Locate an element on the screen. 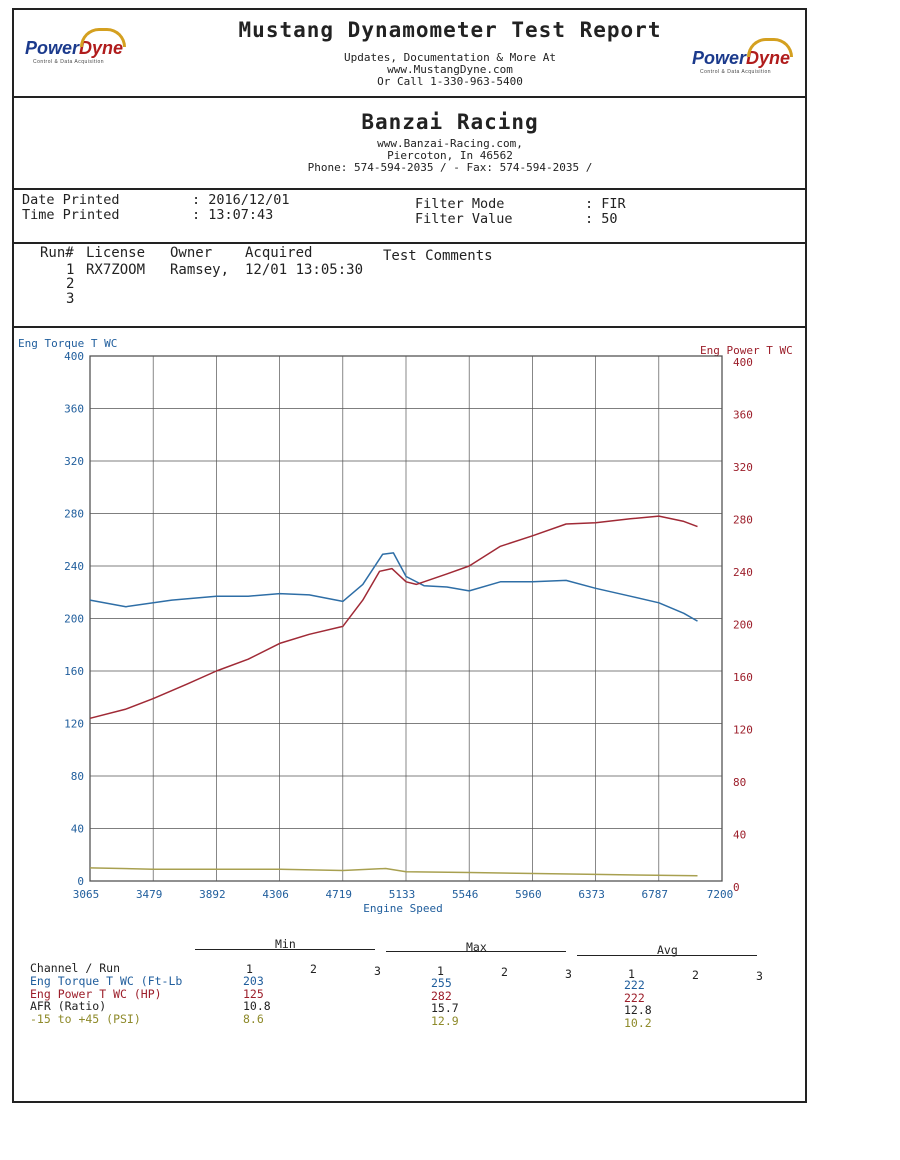 The width and height of the screenshot is (900, 1160). x-tick-label: 5133 is located at coordinates (402, 894).